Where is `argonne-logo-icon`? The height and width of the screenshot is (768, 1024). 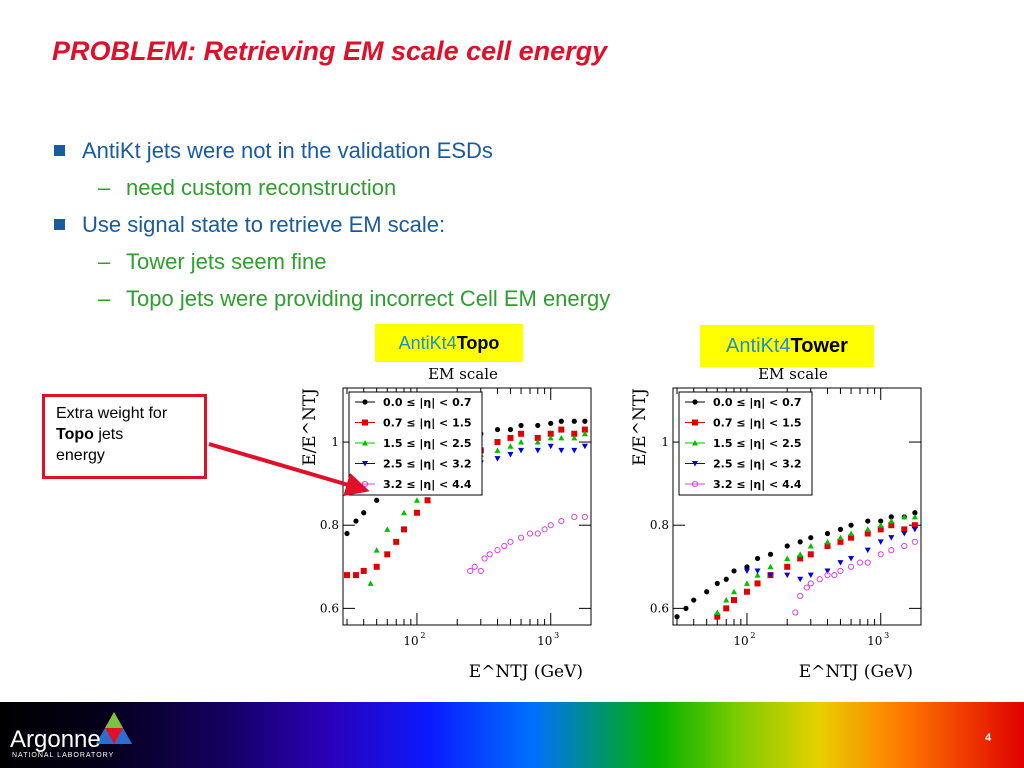
argonne-logo-icon is located at coordinates (114, 728).